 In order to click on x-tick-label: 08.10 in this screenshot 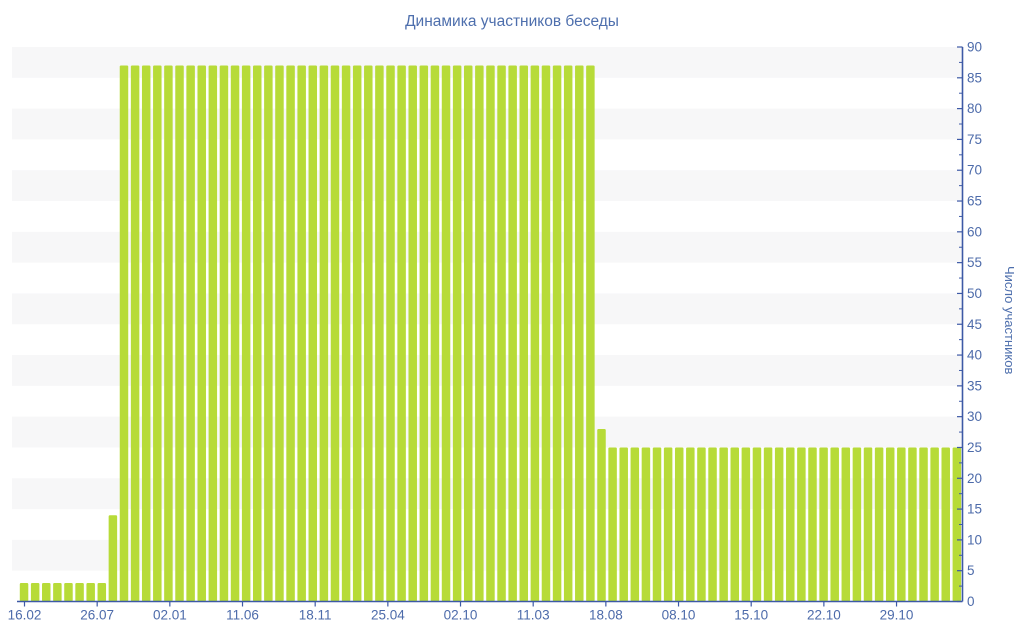, I will do `click(679, 615)`.